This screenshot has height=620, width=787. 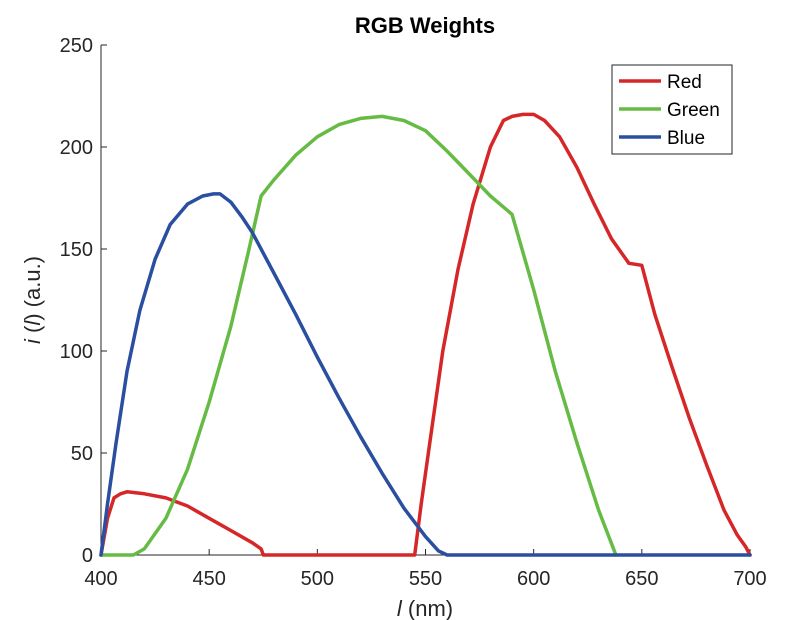 I want to click on y-tick-label: 200, so click(x=76, y=148).